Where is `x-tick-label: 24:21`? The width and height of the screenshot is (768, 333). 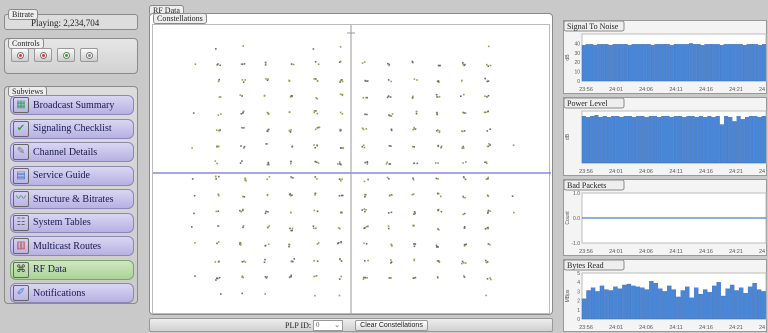
x-tick-label: 24:21 is located at coordinates (736, 252).